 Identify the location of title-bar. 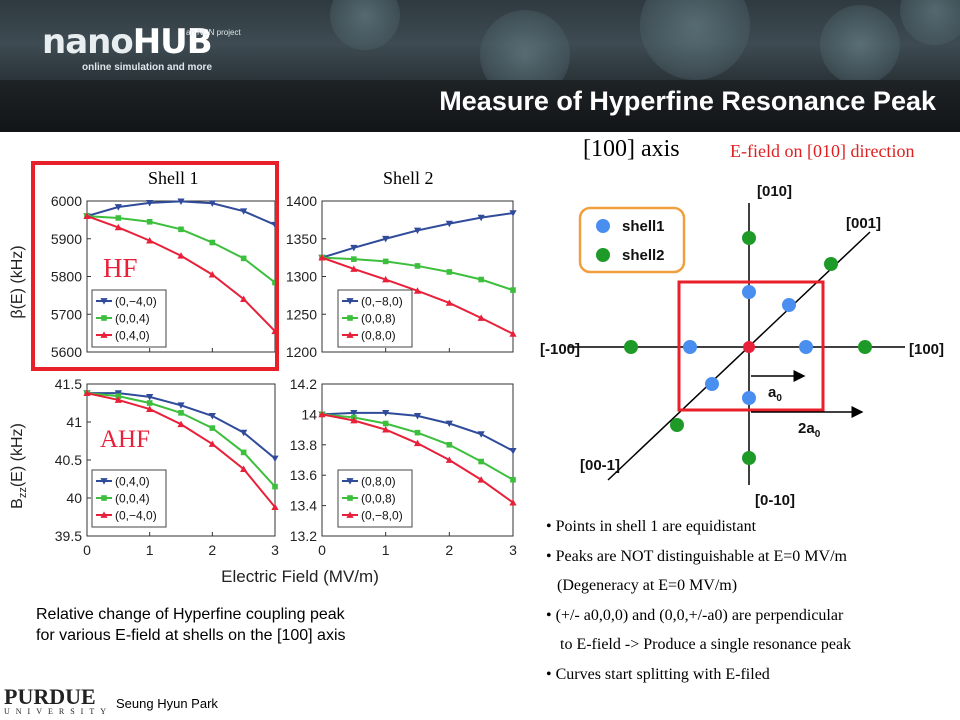
(480, 106).